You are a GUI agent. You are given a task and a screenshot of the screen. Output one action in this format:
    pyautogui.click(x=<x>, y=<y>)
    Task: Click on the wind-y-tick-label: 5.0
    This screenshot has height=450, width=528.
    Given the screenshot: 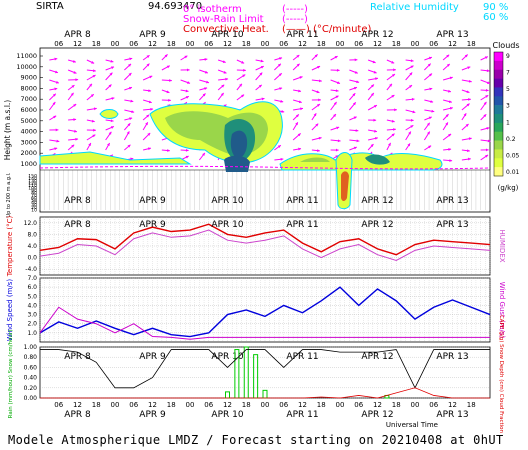 What is the action you would take?
    pyautogui.click(x=32, y=296)
    